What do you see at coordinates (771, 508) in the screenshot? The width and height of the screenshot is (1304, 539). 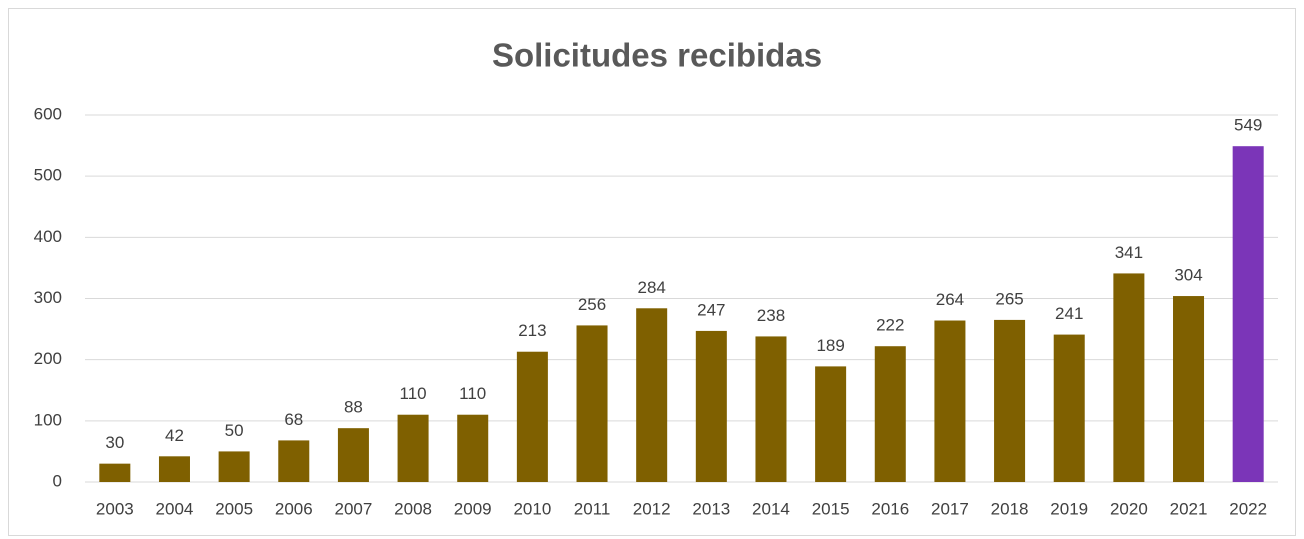 I see `x-tick-label: 2014` at bounding box center [771, 508].